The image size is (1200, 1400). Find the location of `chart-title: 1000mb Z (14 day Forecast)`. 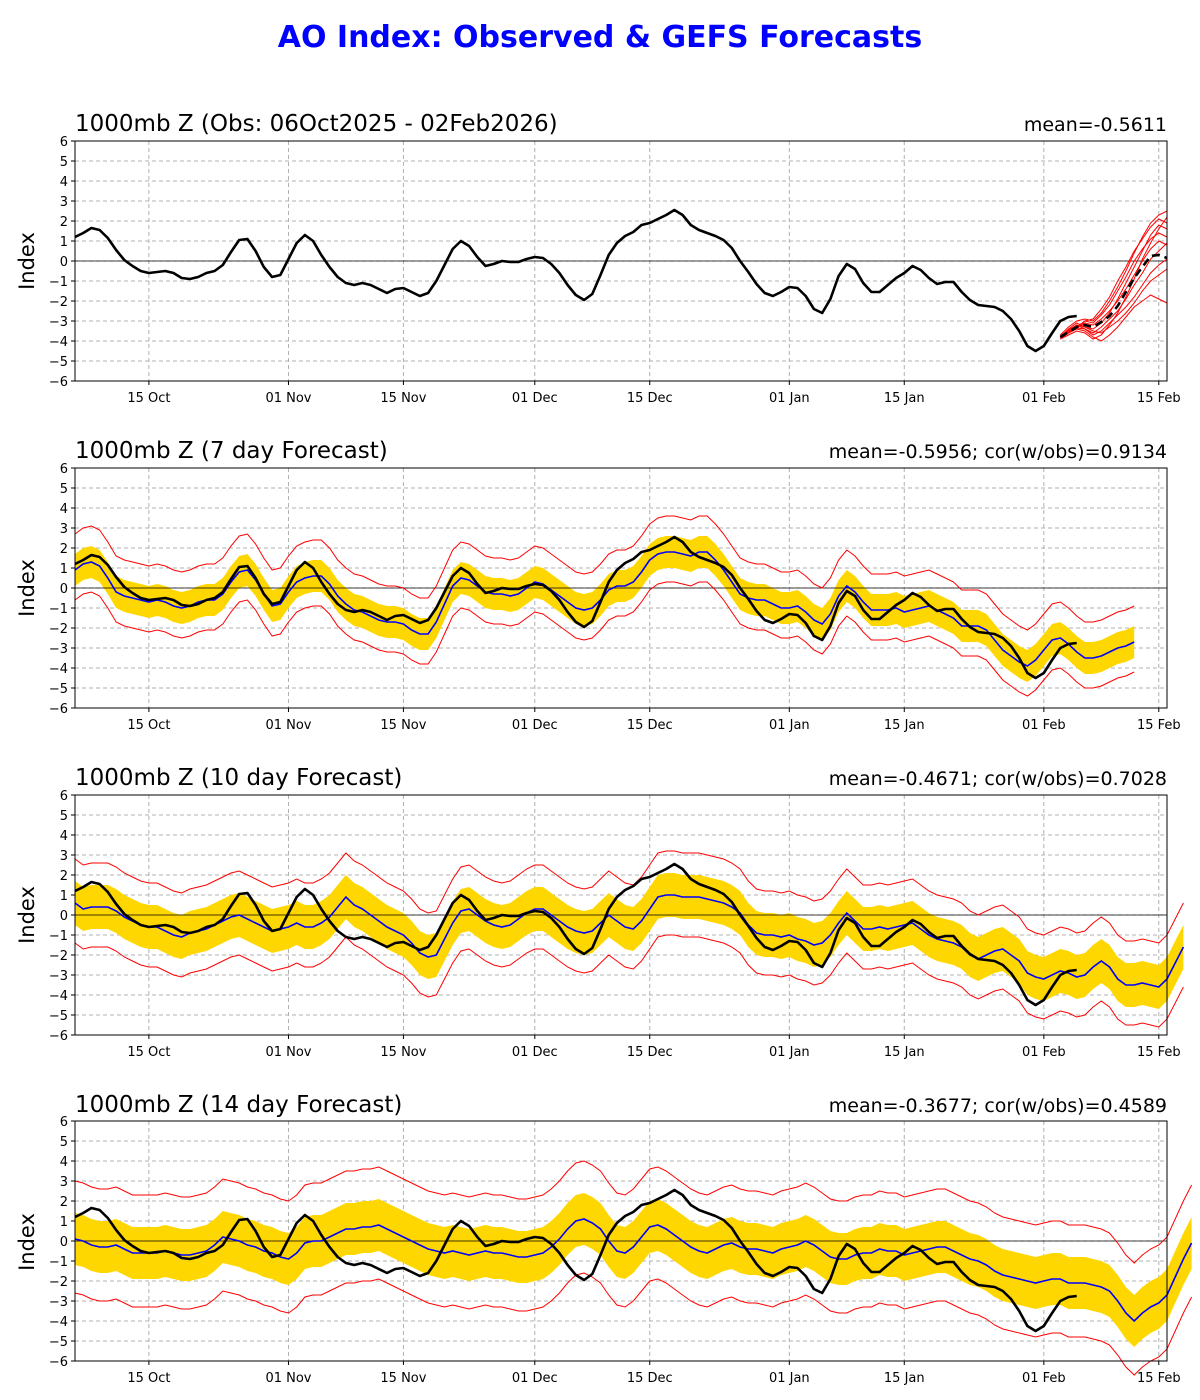

chart-title: 1000mb Z (14 day Forecast) is located at coordinates (238, 1105).